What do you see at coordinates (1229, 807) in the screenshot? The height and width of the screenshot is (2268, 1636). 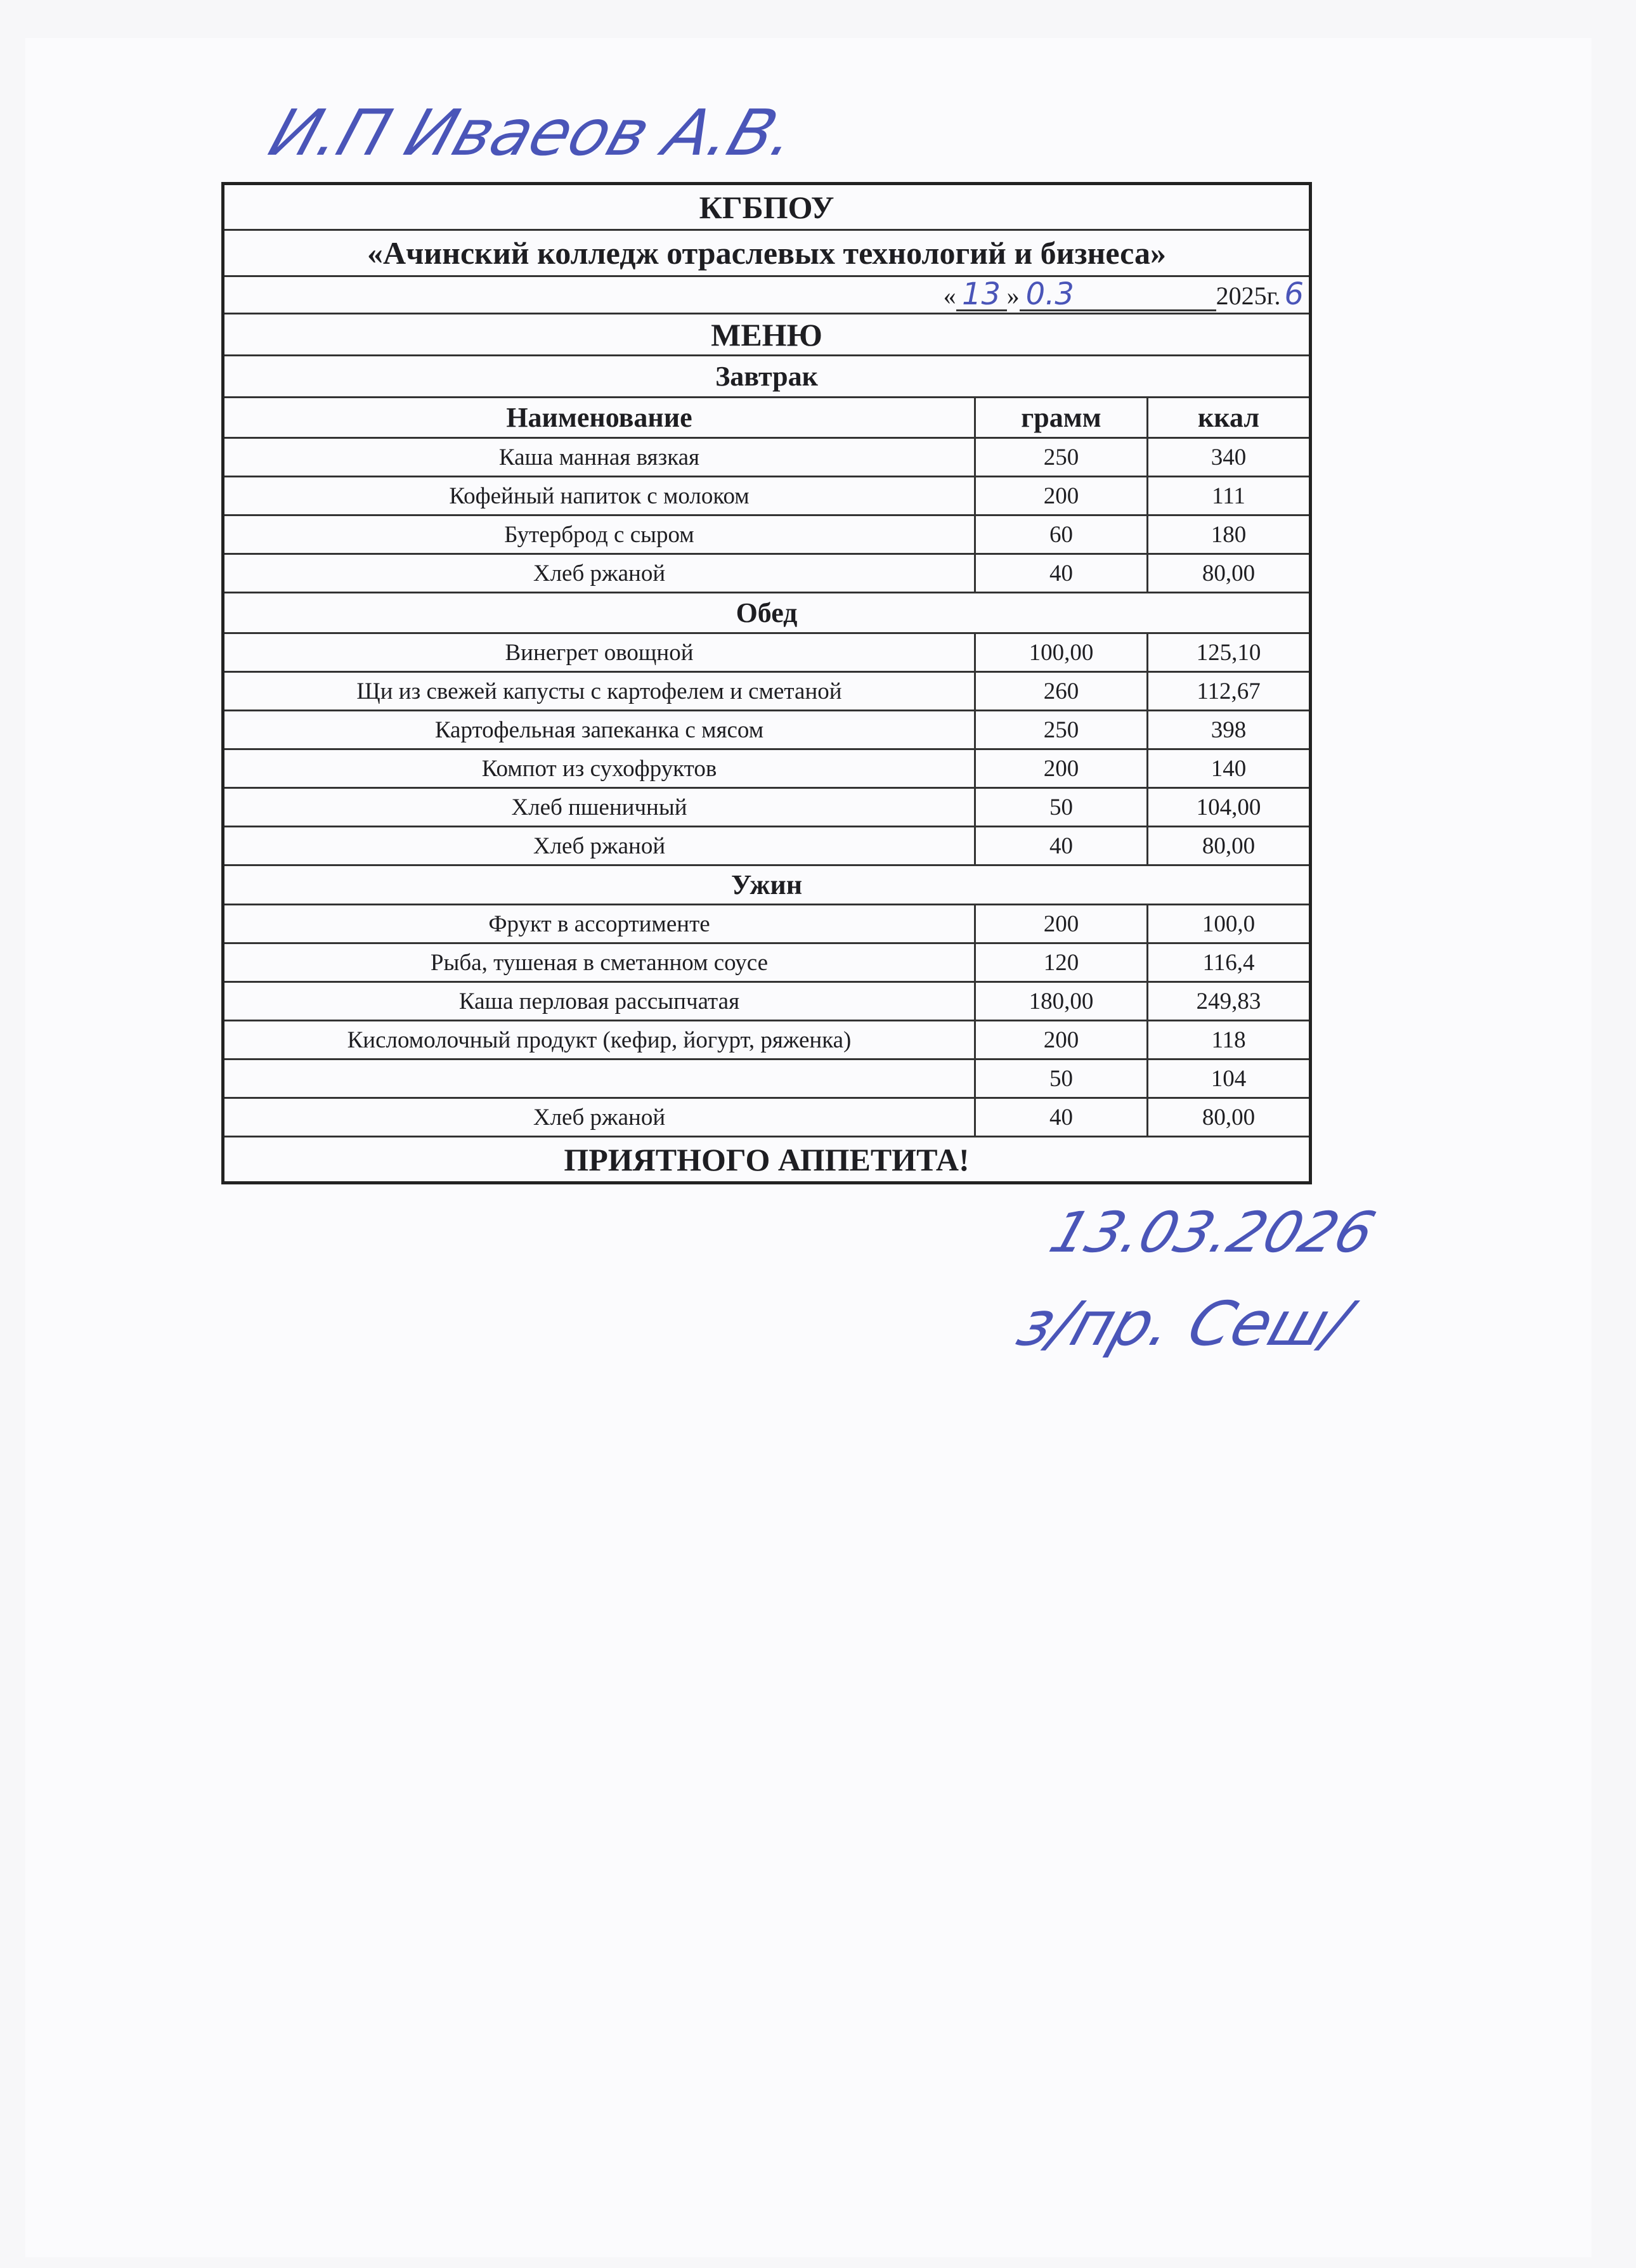 I see `item-kcal: 104,00` at bounding box center [1229, 807].